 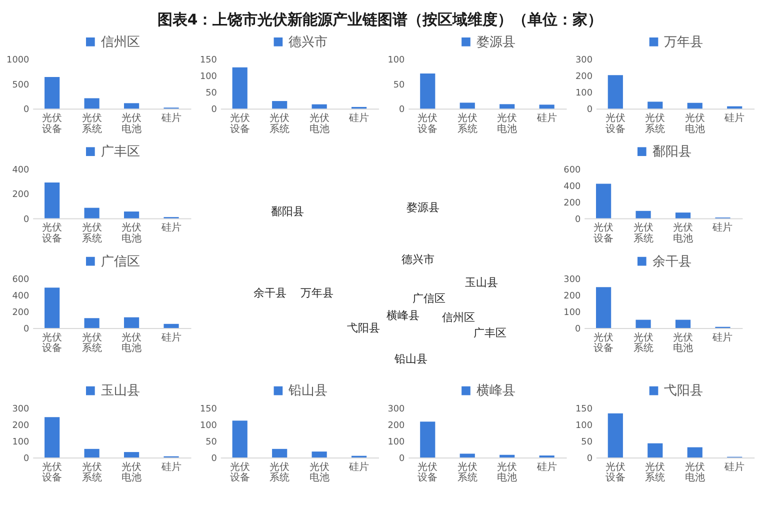 What do you see at coordinates (120, 152) in the screenshot?
I see `legend-label: 广丰区` at bounding box center [120, 152].